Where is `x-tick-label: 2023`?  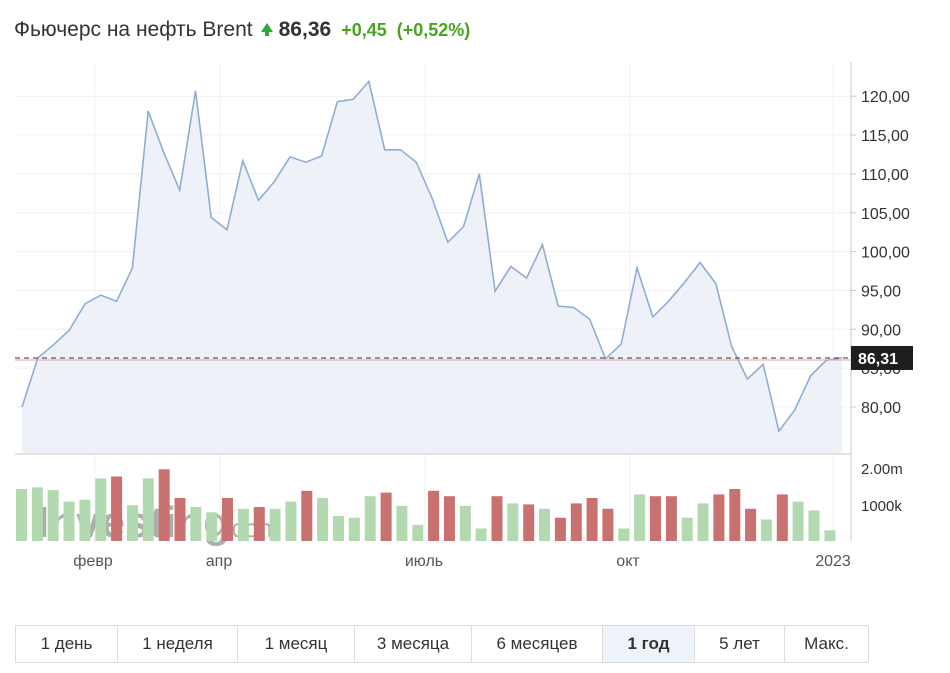
x-tick-label: 2023 is located at coordinates (833, 561).